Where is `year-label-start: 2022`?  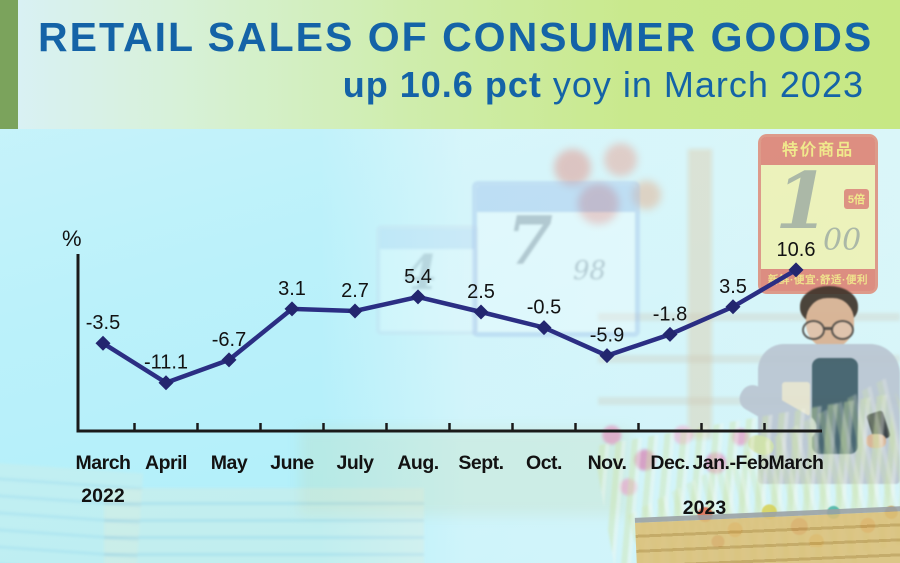 year-label-start: 2022 is located at coordinates (103, 496).